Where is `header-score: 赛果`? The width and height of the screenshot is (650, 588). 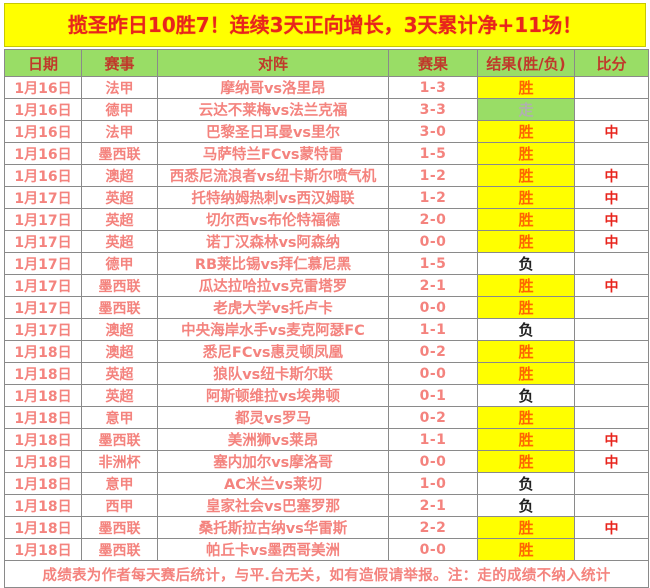
header-score: 赛果 is located at coordinates (433, 63).